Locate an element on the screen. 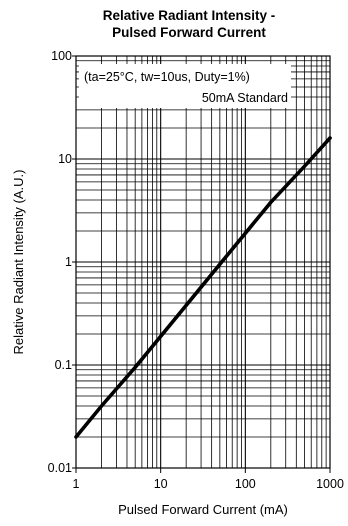 The height and width of the screenshot is (526, 348). y-tick-label: 1 is located at coordinates (68, 262).